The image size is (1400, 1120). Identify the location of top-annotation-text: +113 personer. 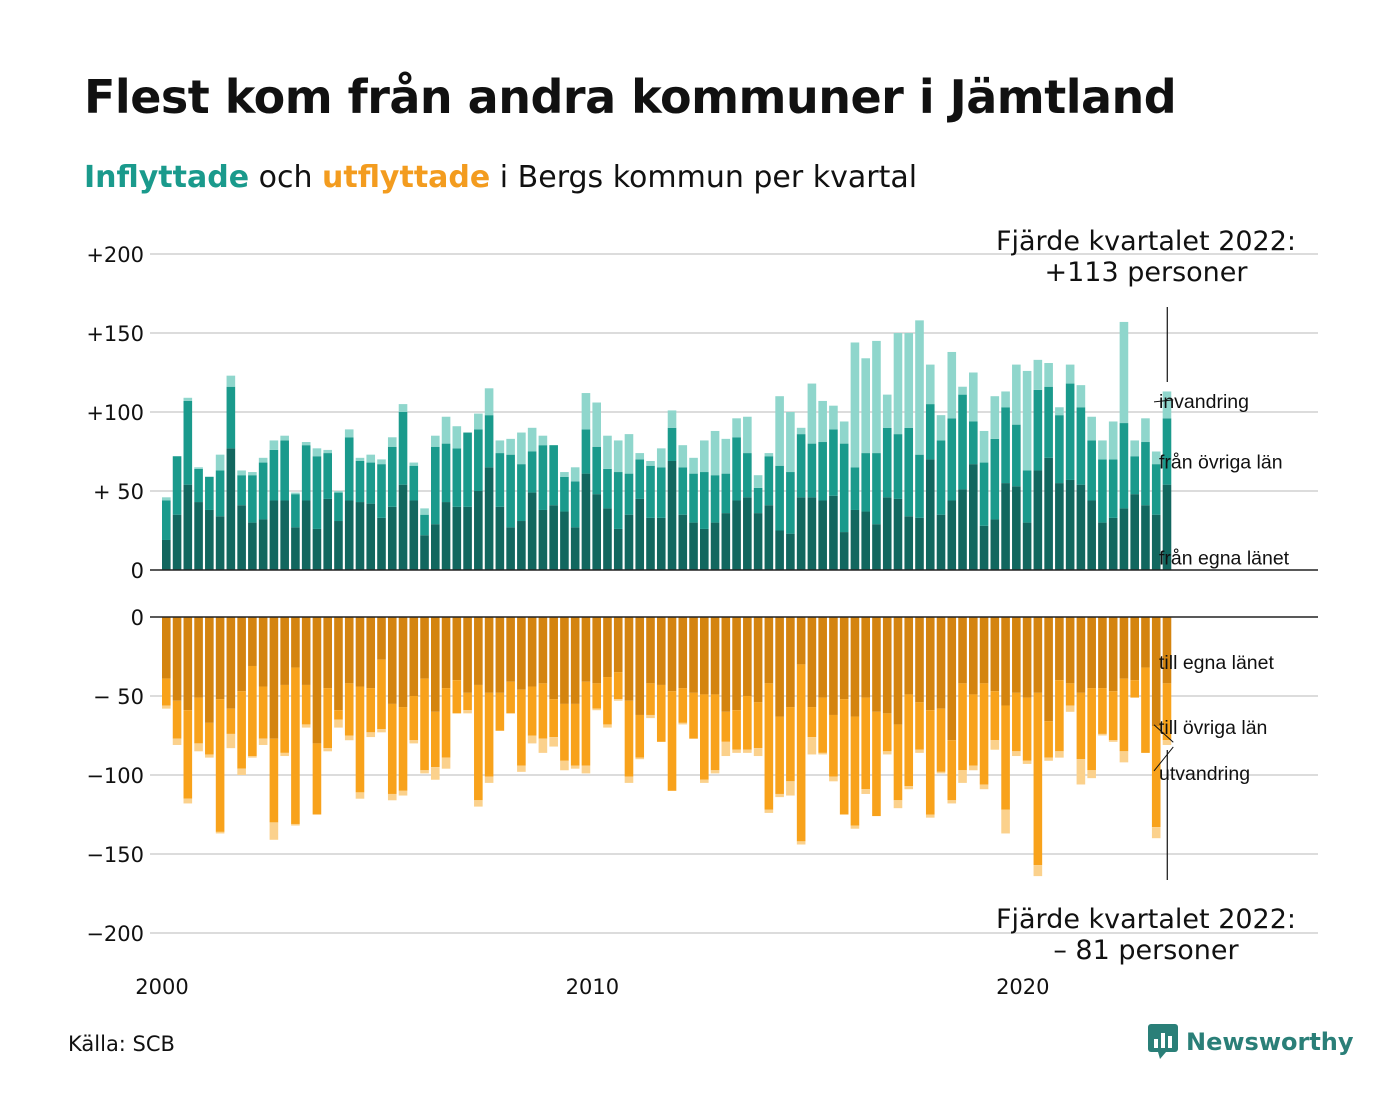
(1146, 272).